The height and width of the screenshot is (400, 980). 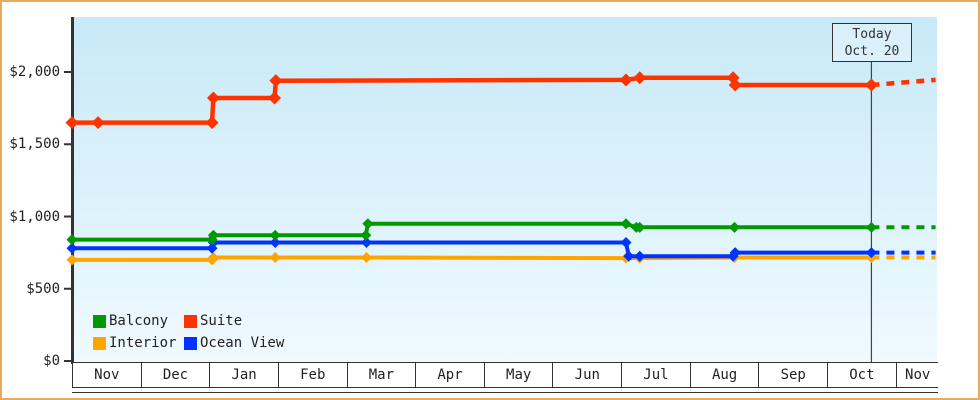 I want to click on y-tick-label: $1,000, so click(x=34, y=216).